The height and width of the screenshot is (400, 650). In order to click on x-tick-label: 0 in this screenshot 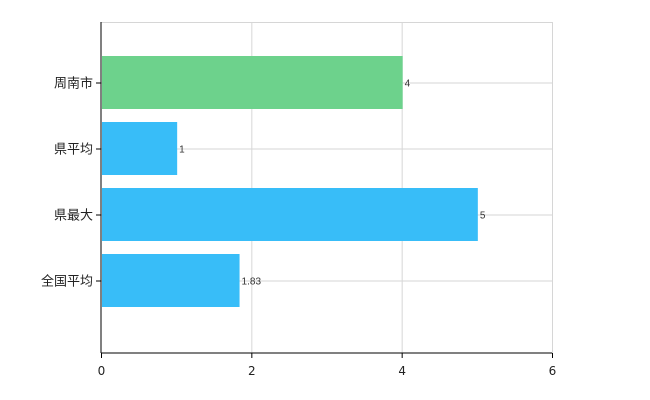, I will do `click(102, 371)`.